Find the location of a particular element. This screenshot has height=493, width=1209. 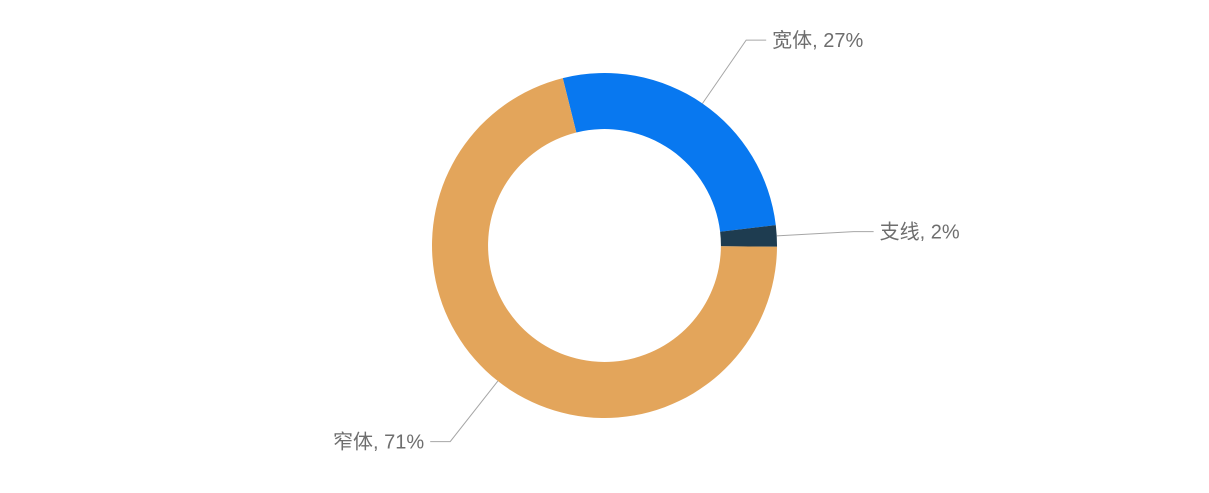

data-label-窄体: 窄体, 71% is located at coordinates (378, 442).